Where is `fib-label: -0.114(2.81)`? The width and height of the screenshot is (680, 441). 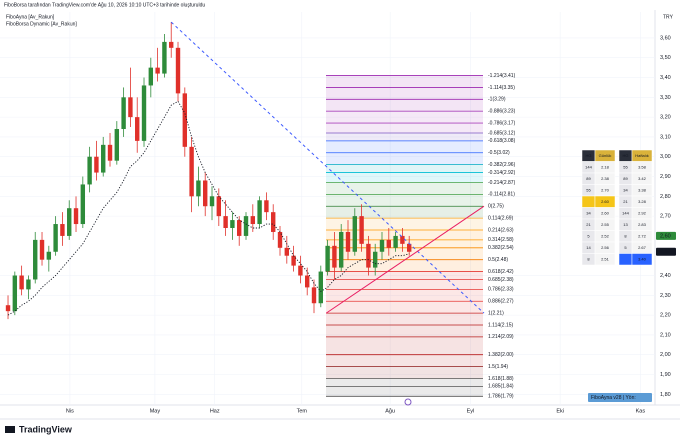 fib-label: -0.114(2.81) is located at coordinates (501, 195).